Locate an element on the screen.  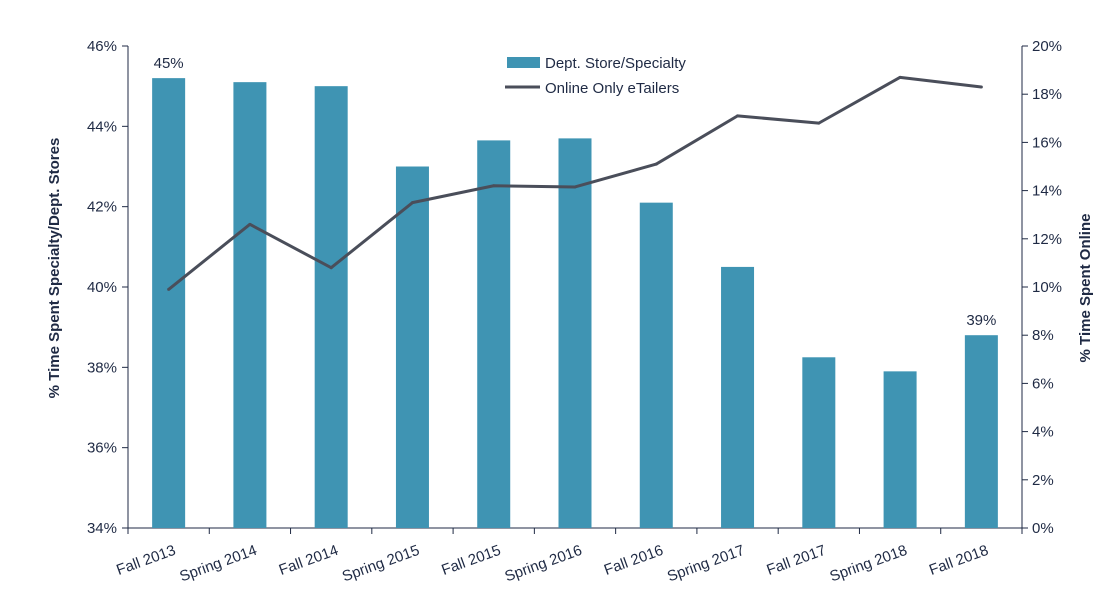
y-left-tick-label: 46% is located at coordinates (102, 46).